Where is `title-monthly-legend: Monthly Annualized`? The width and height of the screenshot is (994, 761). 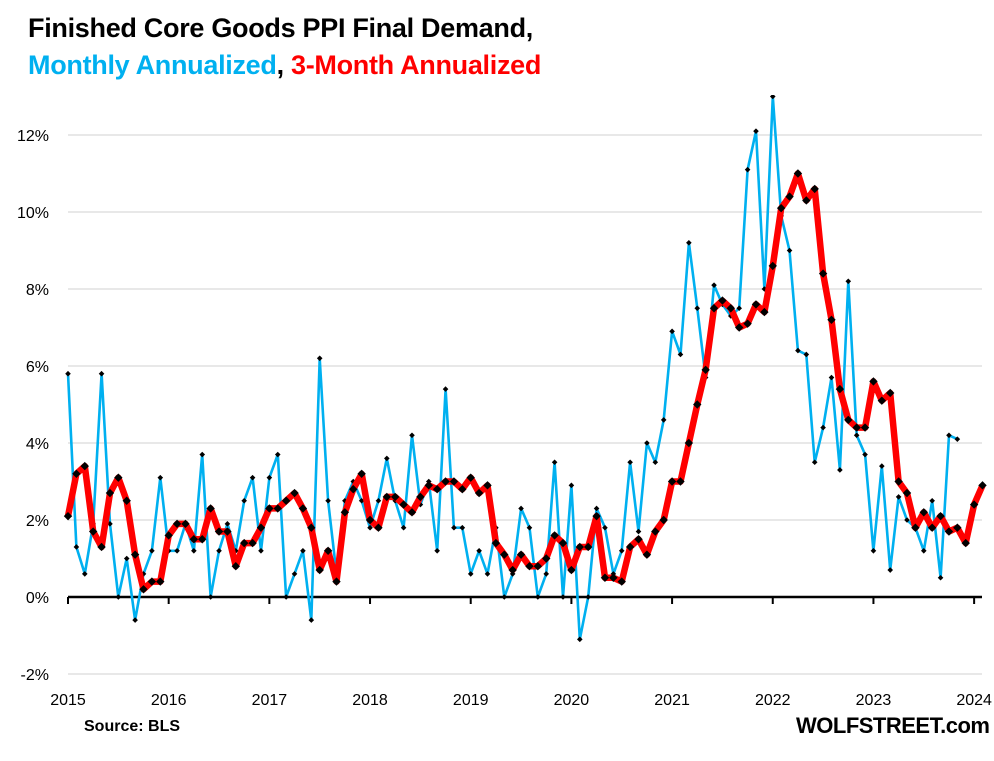 title-monthly-legend: Monthly Annualized is located at coordinates (152, 65).